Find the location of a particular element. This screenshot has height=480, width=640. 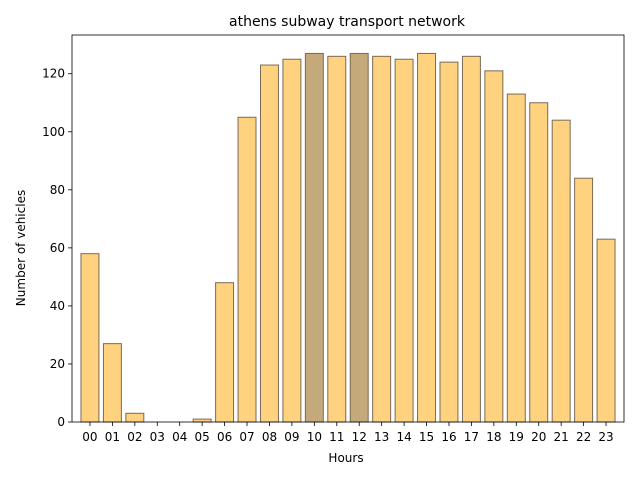

y-axis-ticks: 0 20 40 60 80 100 120 is located at coordinates (57, 248).